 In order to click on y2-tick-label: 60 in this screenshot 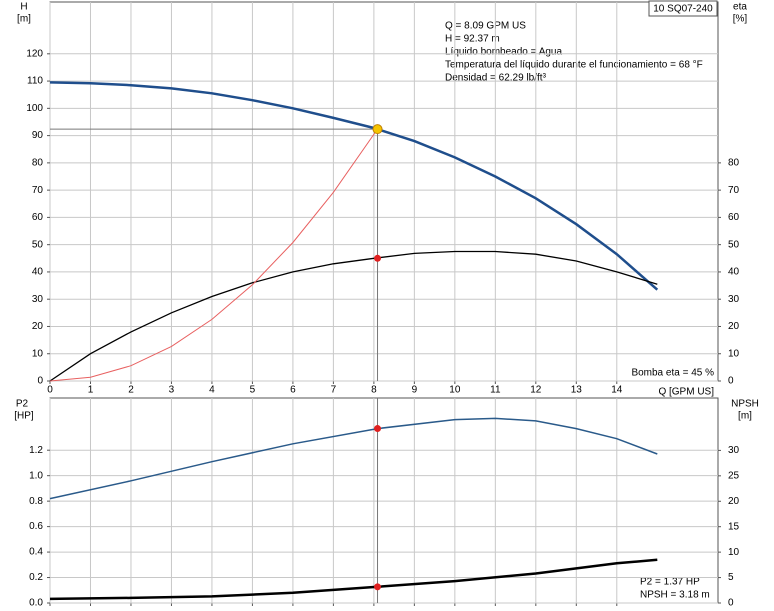, I will do `click(734, 217)`.